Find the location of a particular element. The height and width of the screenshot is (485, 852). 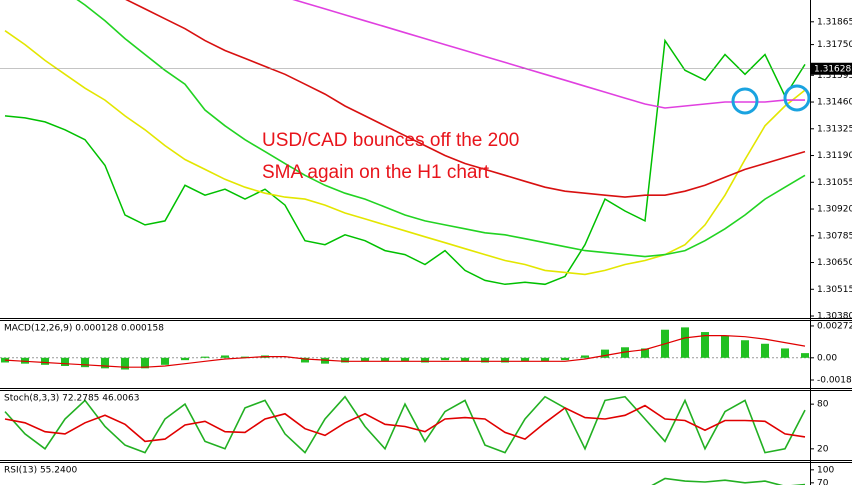

annotation: SMA again on the H1 chart is located at coordinates (376, 172).